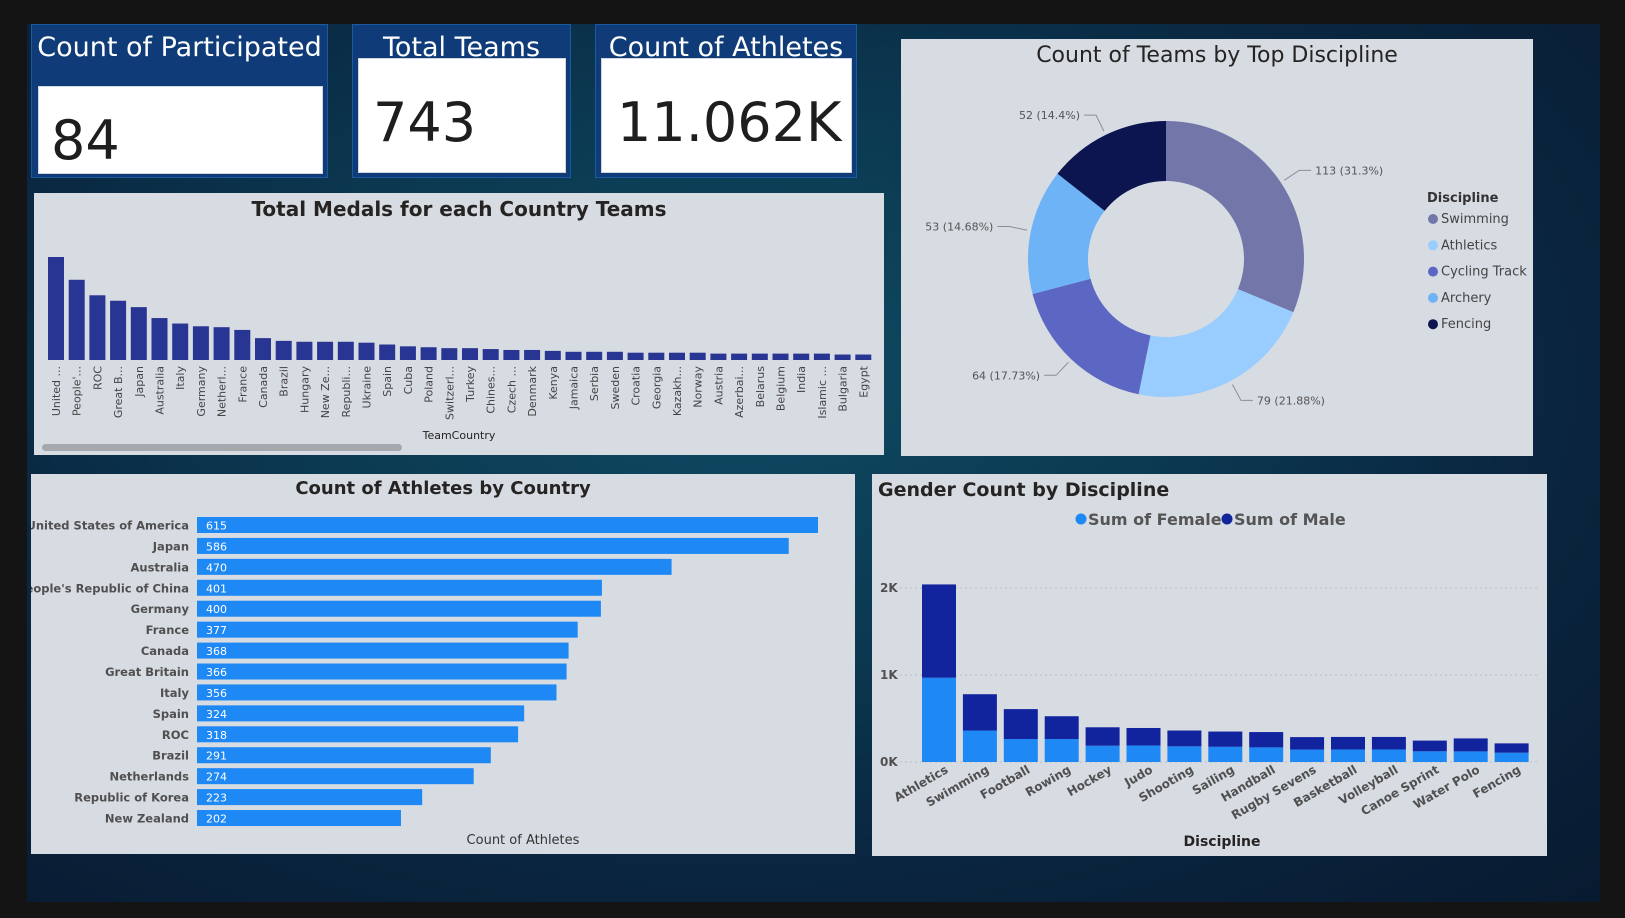  I want to click on bar-data-label: 274, so click(216, 777).